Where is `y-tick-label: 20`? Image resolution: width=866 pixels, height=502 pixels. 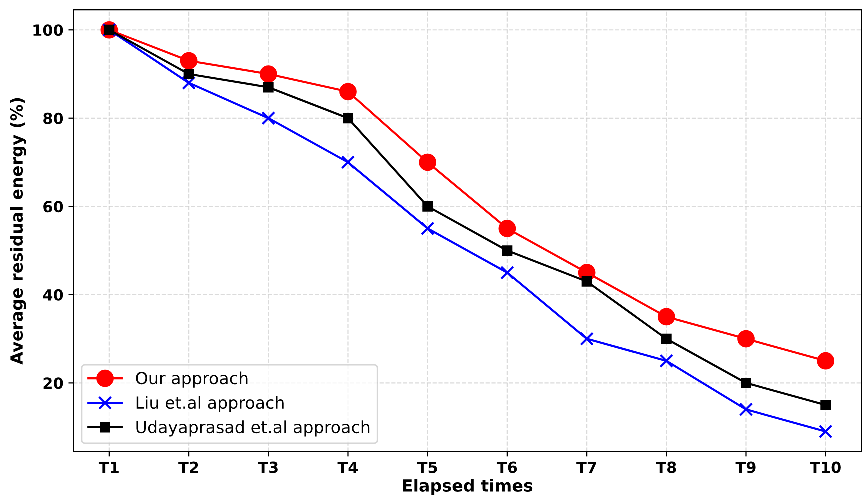 y-tick-label: 20 is located at coordinates (54, 384).